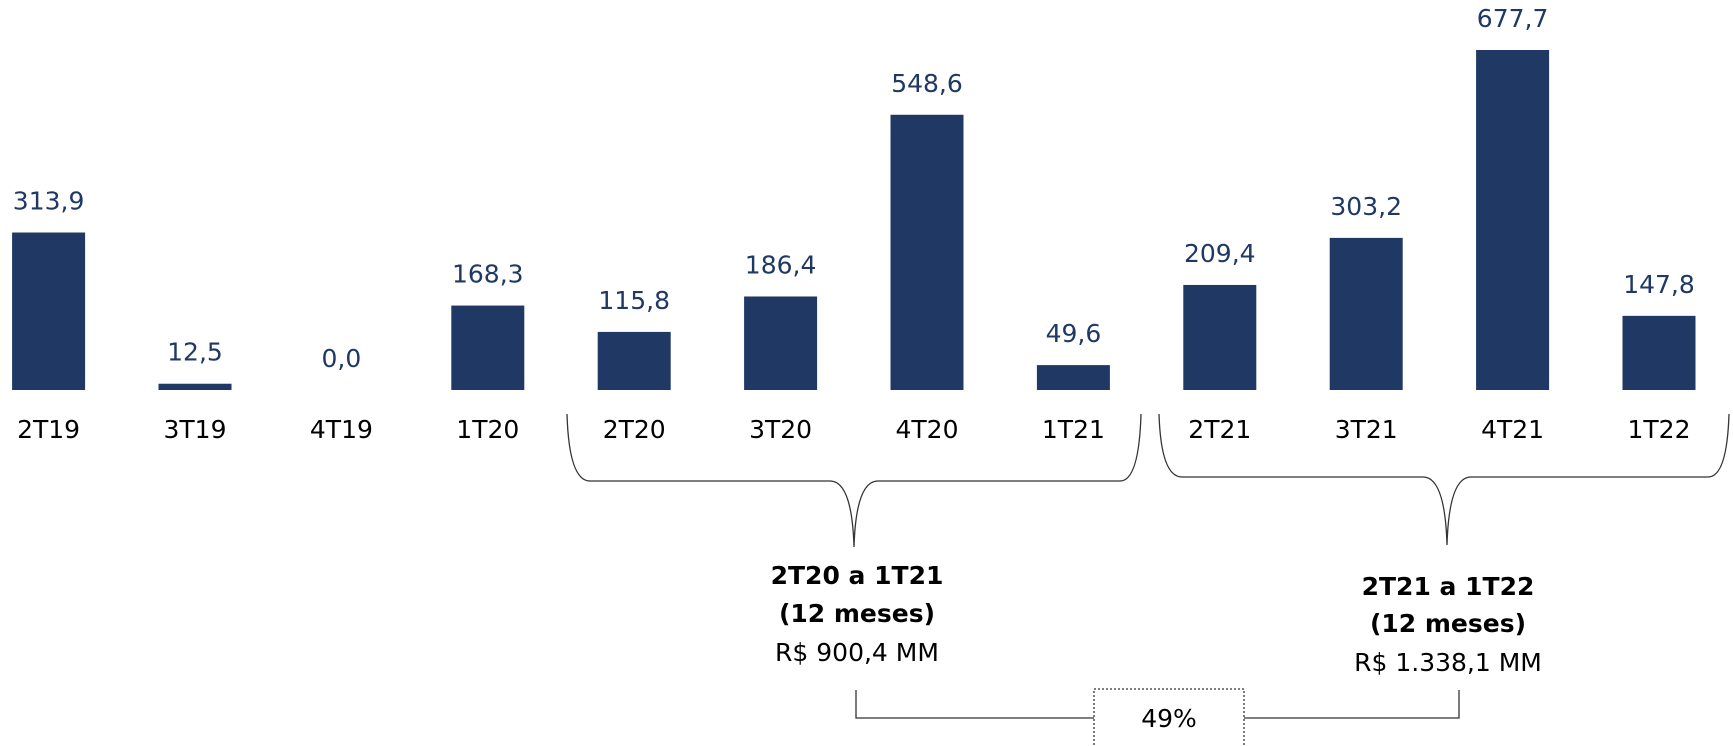 This screenshot has width=1733, height=746. What do you see at coordinates (781, 264) in the screenshot?
I see `value-label: 186,4` at bounding box center [781, 264].